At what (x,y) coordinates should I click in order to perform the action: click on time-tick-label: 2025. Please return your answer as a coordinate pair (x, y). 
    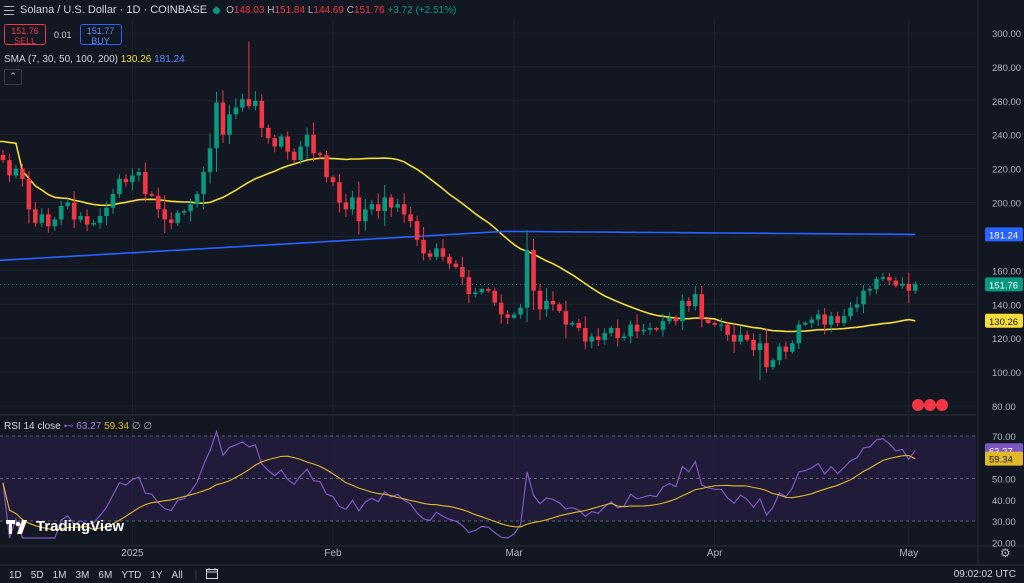
    Looking at the image, I should click on (132, 553).